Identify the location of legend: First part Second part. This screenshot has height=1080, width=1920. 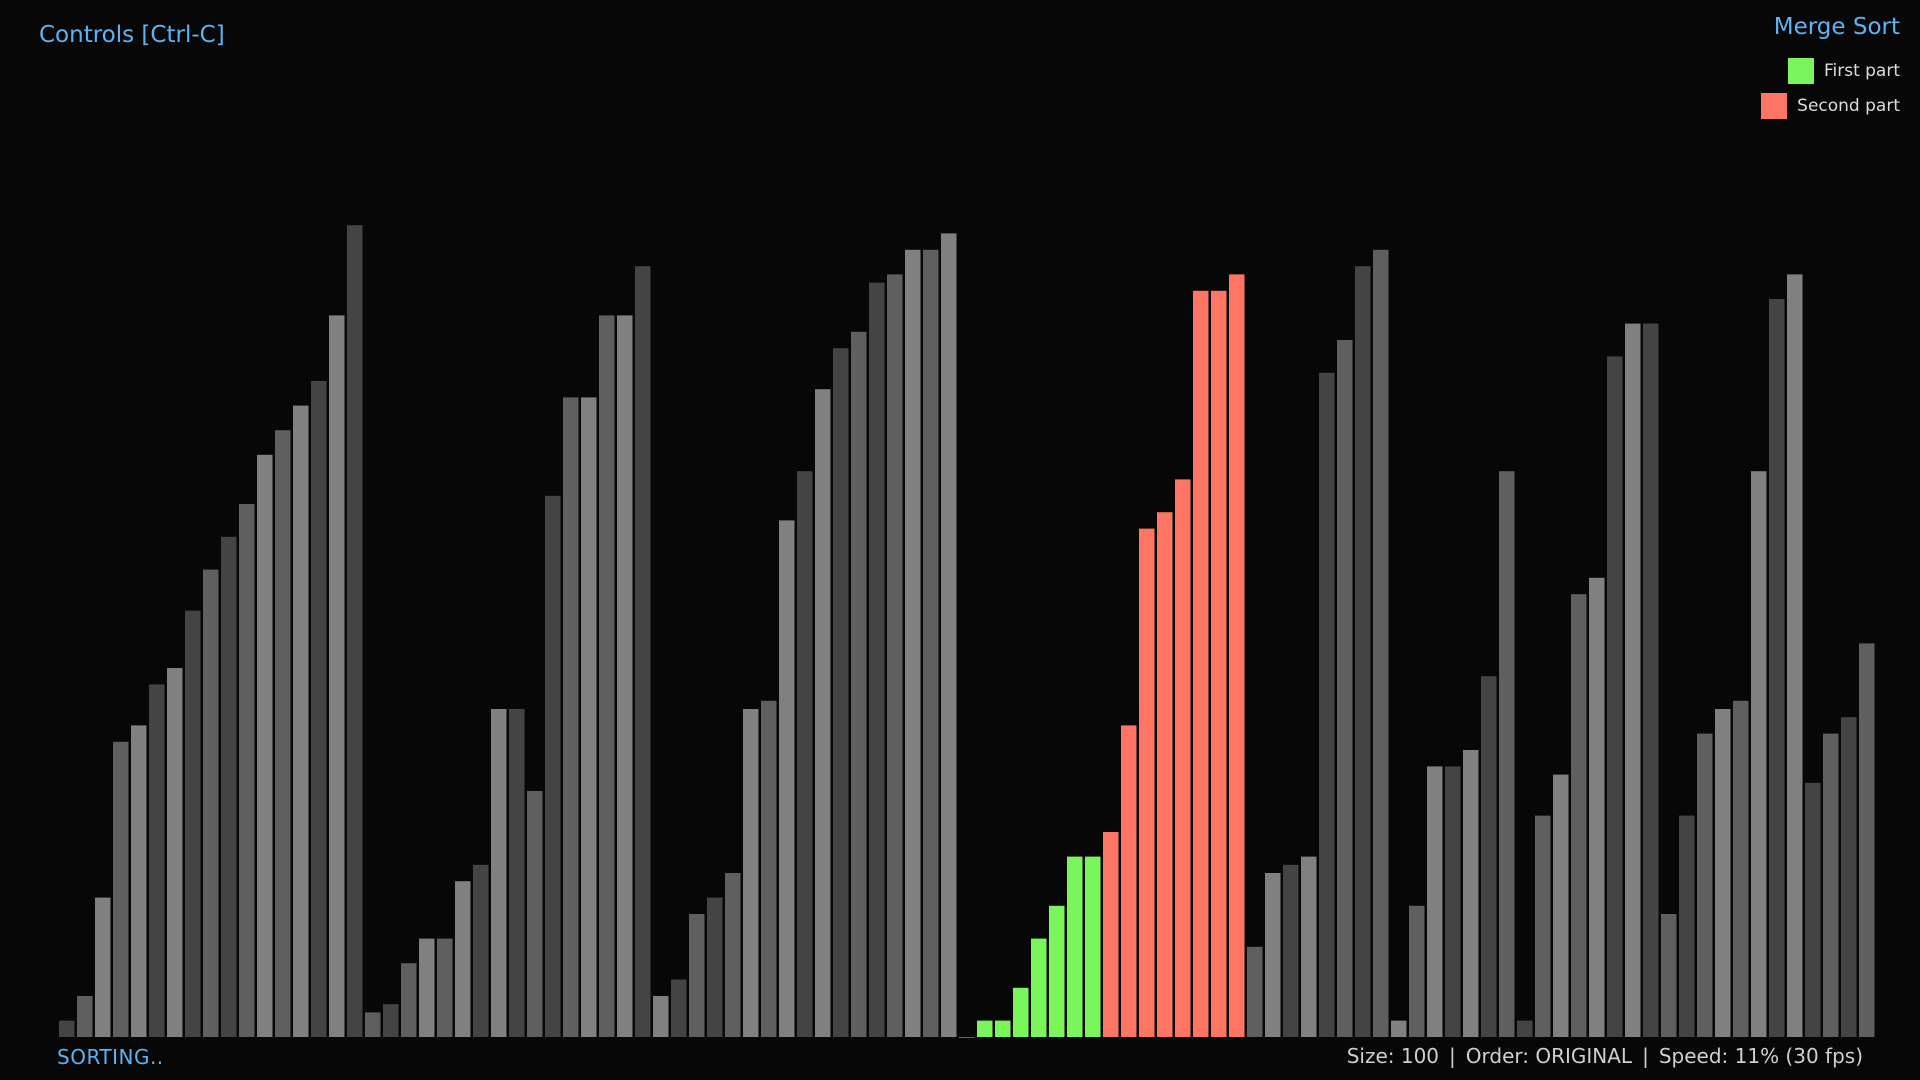
(1830, 93).